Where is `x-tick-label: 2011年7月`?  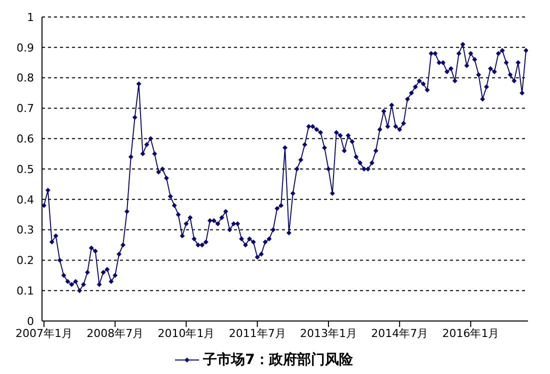 x-tick-label: 2011年7月 is located at coordinates (257, 333).